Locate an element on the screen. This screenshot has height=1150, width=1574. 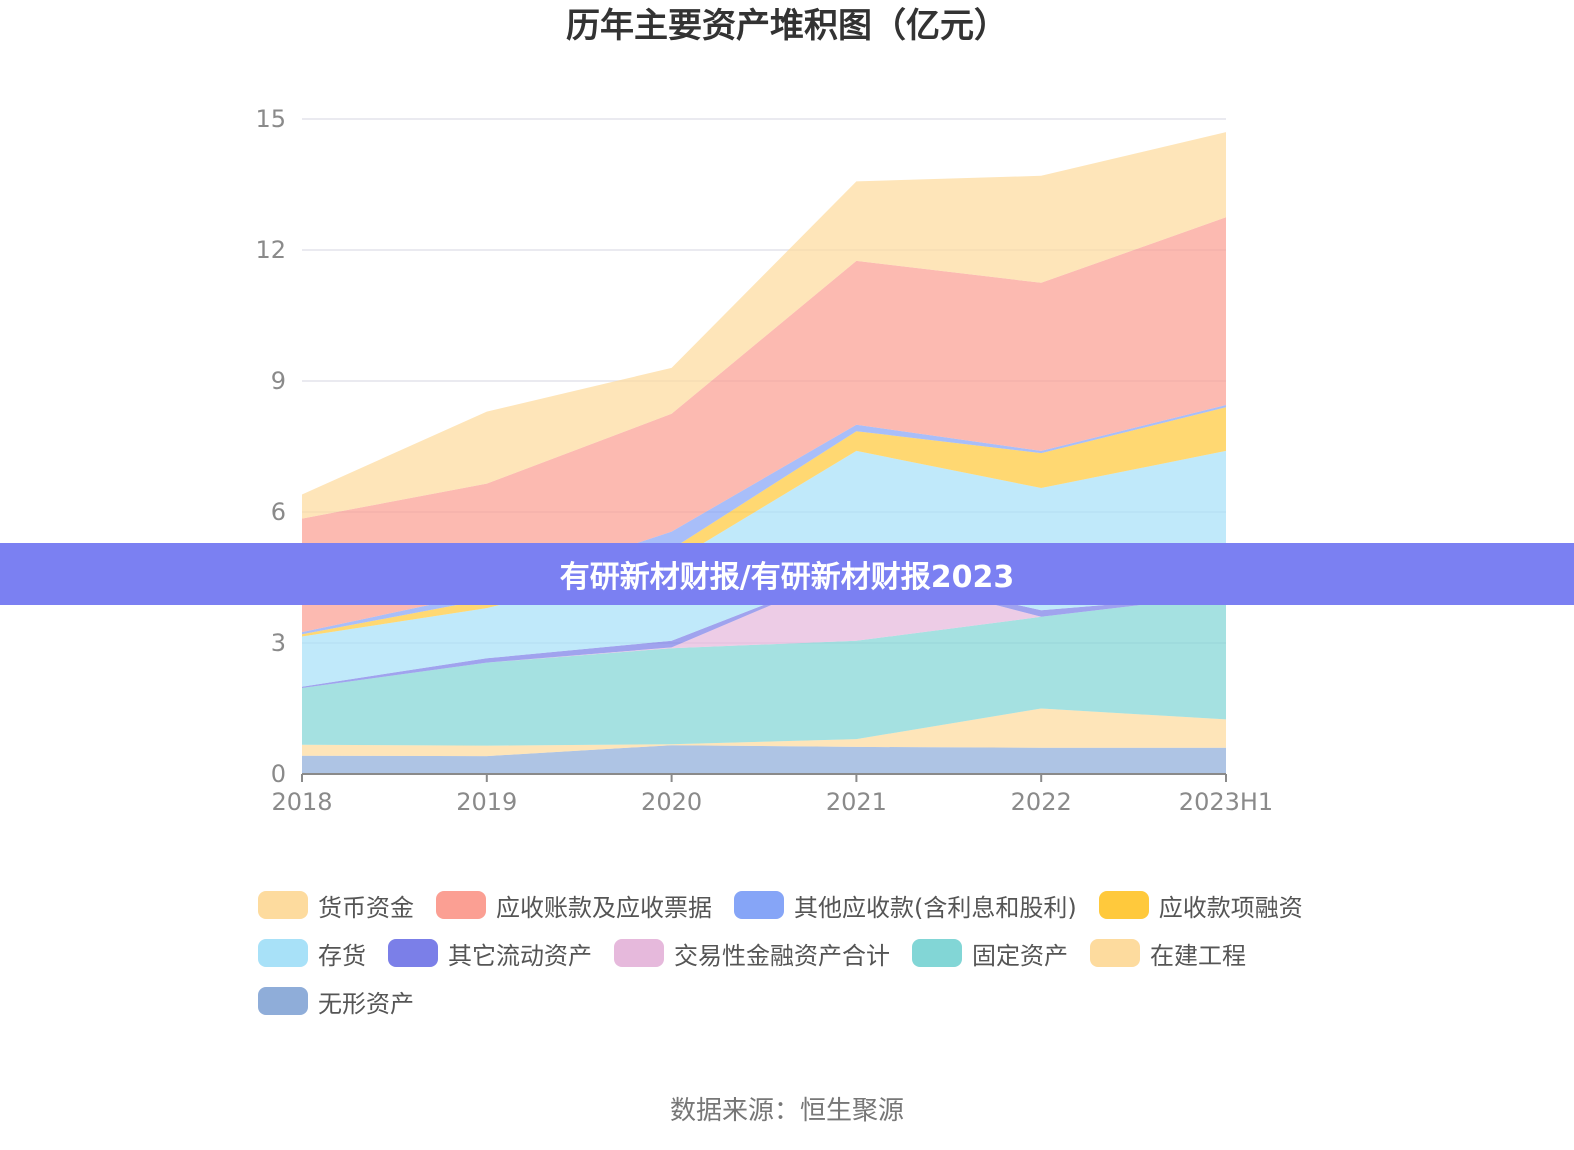
y-tick-label: 3 is located at coordinates (278, 643).